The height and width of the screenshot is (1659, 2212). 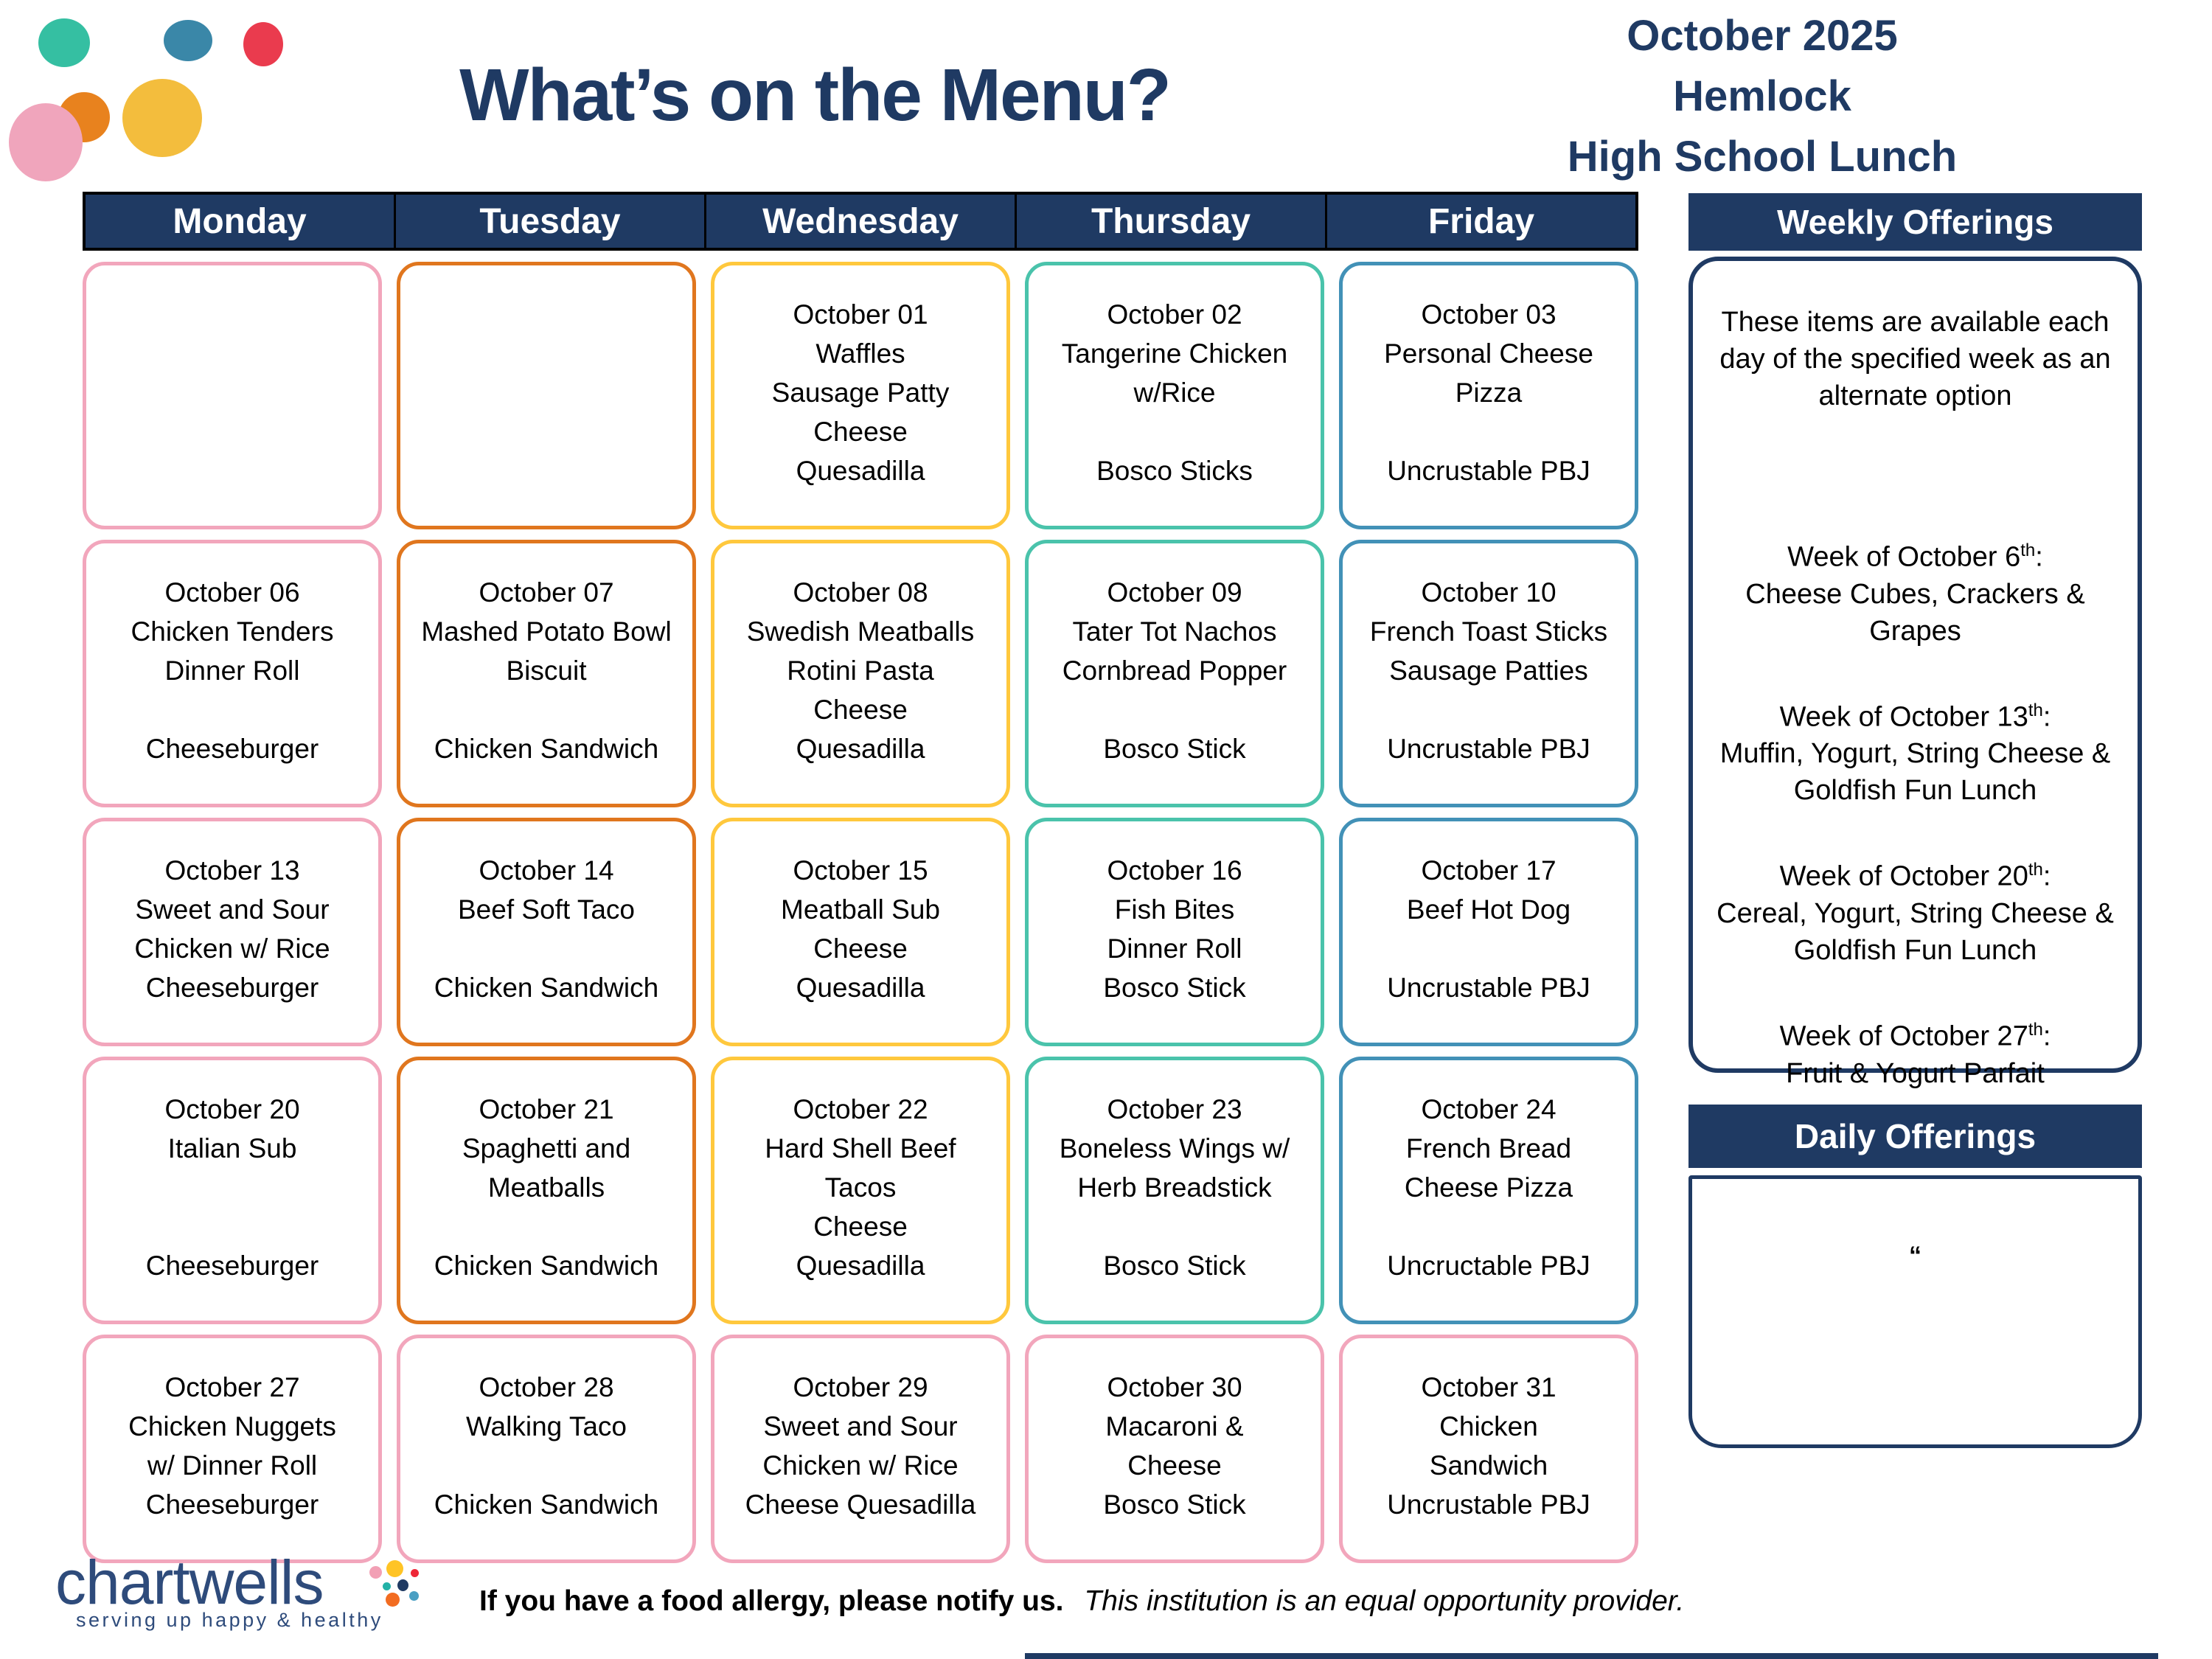 What do you see at coordinates (232, 1148) in the screenshot?
I see `card-main-items: Italian Sub` at bounding box center [232, 1148].